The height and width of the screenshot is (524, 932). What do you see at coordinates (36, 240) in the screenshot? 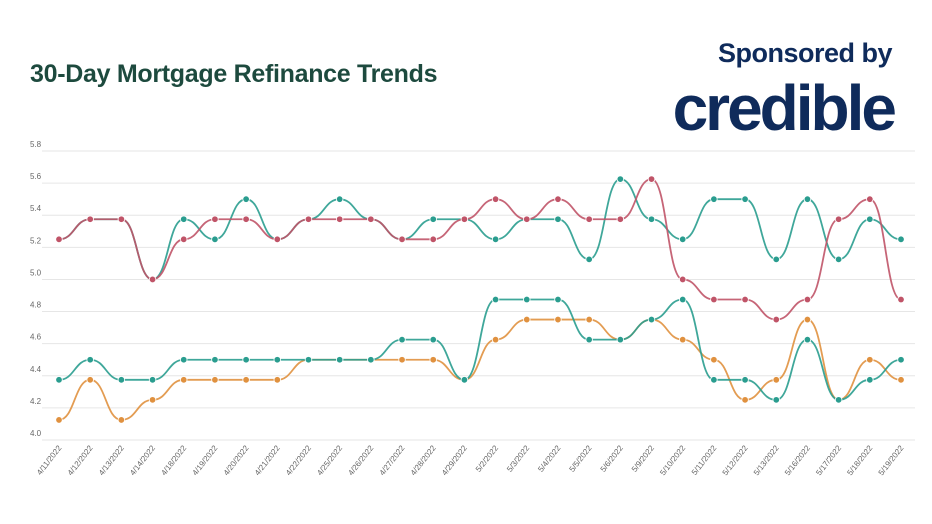
I see `y-tick-label: 5.2` at bounding box center [36, 240].